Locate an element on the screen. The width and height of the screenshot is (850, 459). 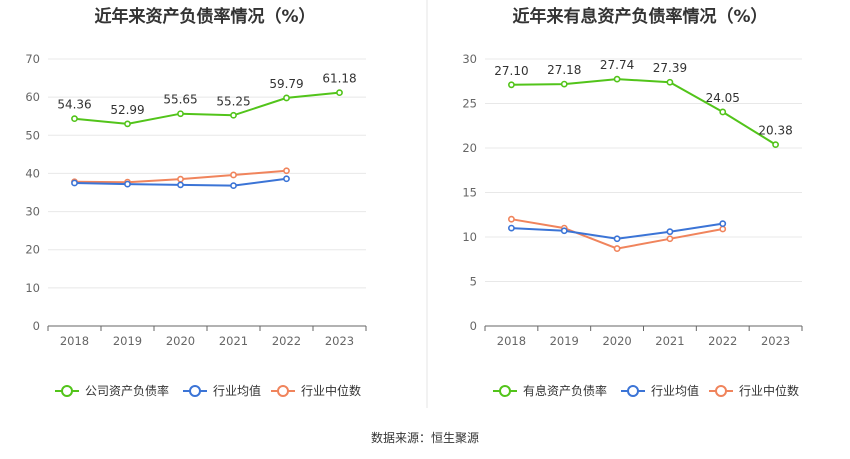
chart-title: 近年来资产负债率情况（%） is located at coordinates (204, 16).